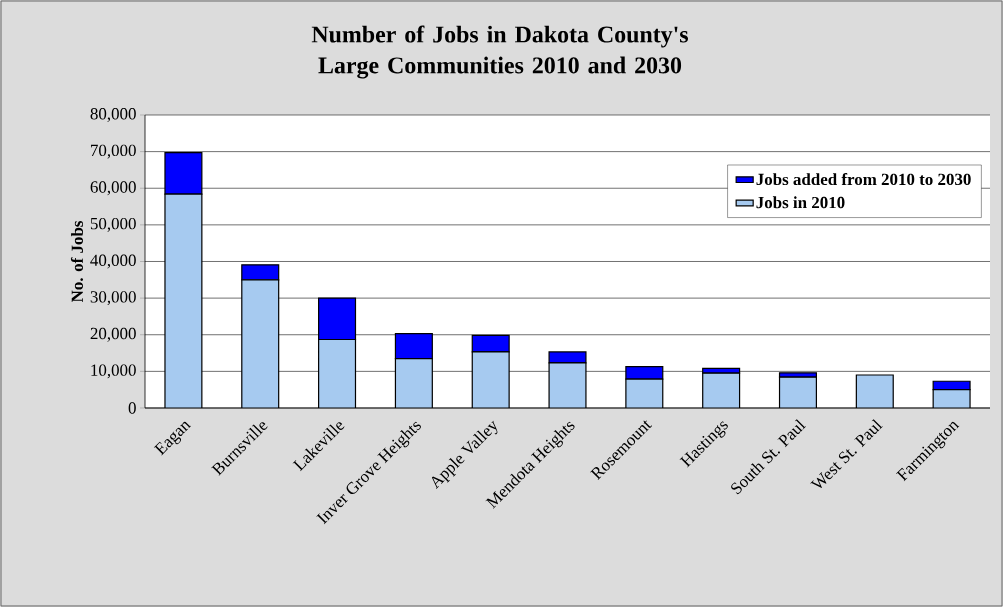 This screenshot has width=1003, height=607. Describe the element at coordinates (800, 202) in the screenshot. I see `legend-label: Jobs in 2010` at that location.